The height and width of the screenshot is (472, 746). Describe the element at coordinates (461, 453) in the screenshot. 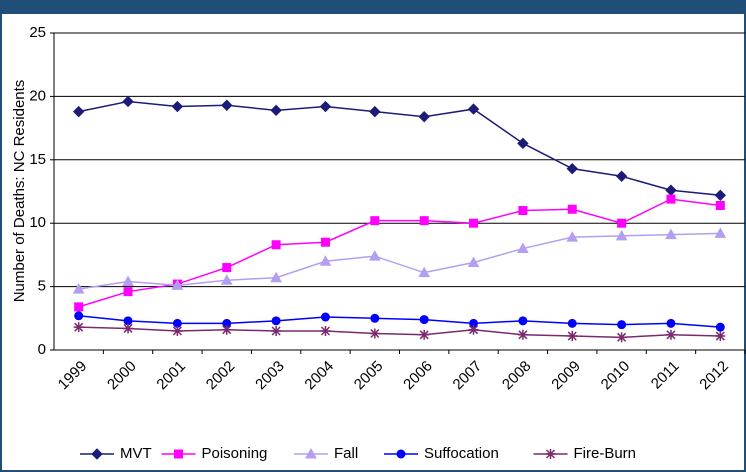

I see `legend-label: Suffocation` at that location.